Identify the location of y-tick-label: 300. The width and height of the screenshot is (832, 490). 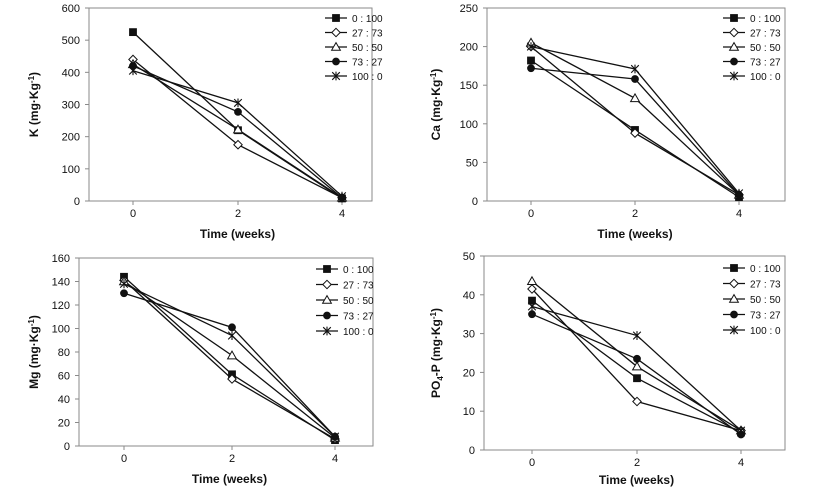
(71, 106).